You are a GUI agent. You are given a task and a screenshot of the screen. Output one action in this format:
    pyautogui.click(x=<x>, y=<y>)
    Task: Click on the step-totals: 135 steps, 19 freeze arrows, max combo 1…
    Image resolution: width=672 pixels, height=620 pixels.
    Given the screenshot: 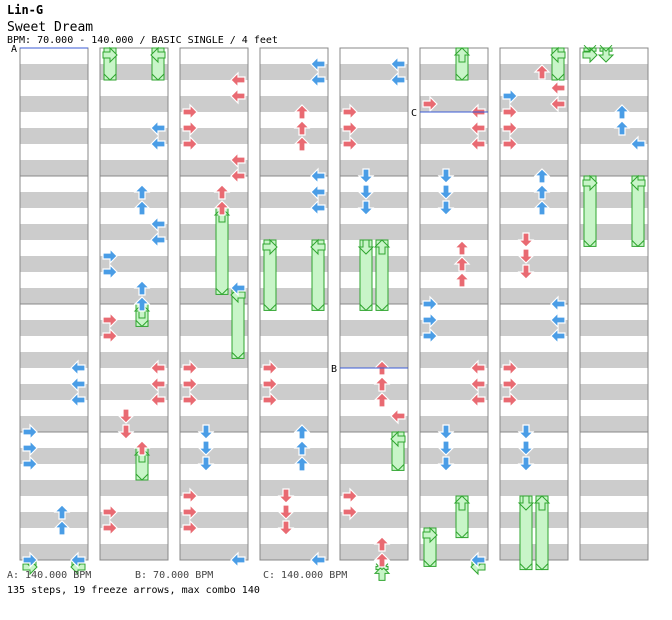 What is the action you would take?
    pyautogui.click(x=133, y=590)
    